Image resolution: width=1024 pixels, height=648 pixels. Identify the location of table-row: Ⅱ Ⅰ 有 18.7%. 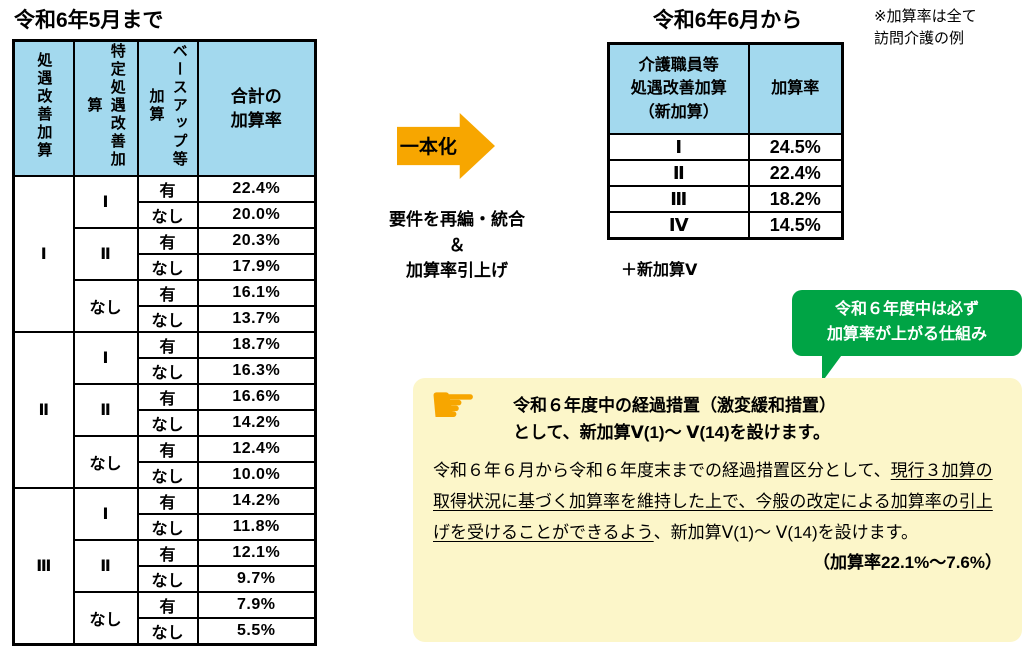
(164, 410).